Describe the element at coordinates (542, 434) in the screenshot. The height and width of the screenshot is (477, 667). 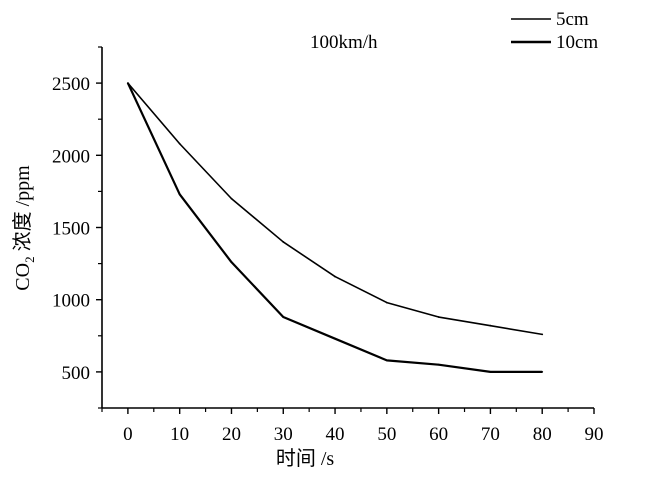
I see `x-tick-label: 80` at that location.